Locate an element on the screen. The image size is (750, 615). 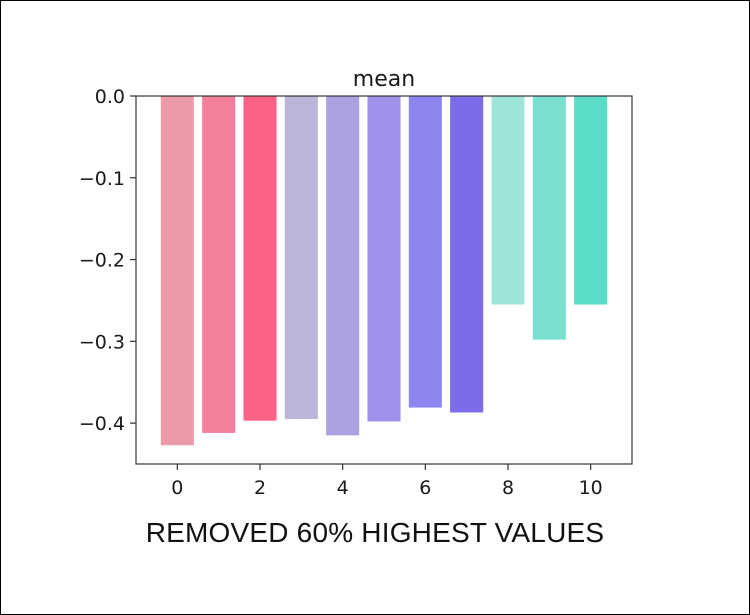
y-tick-label: 0.0 is located at coordinates (110, 97).